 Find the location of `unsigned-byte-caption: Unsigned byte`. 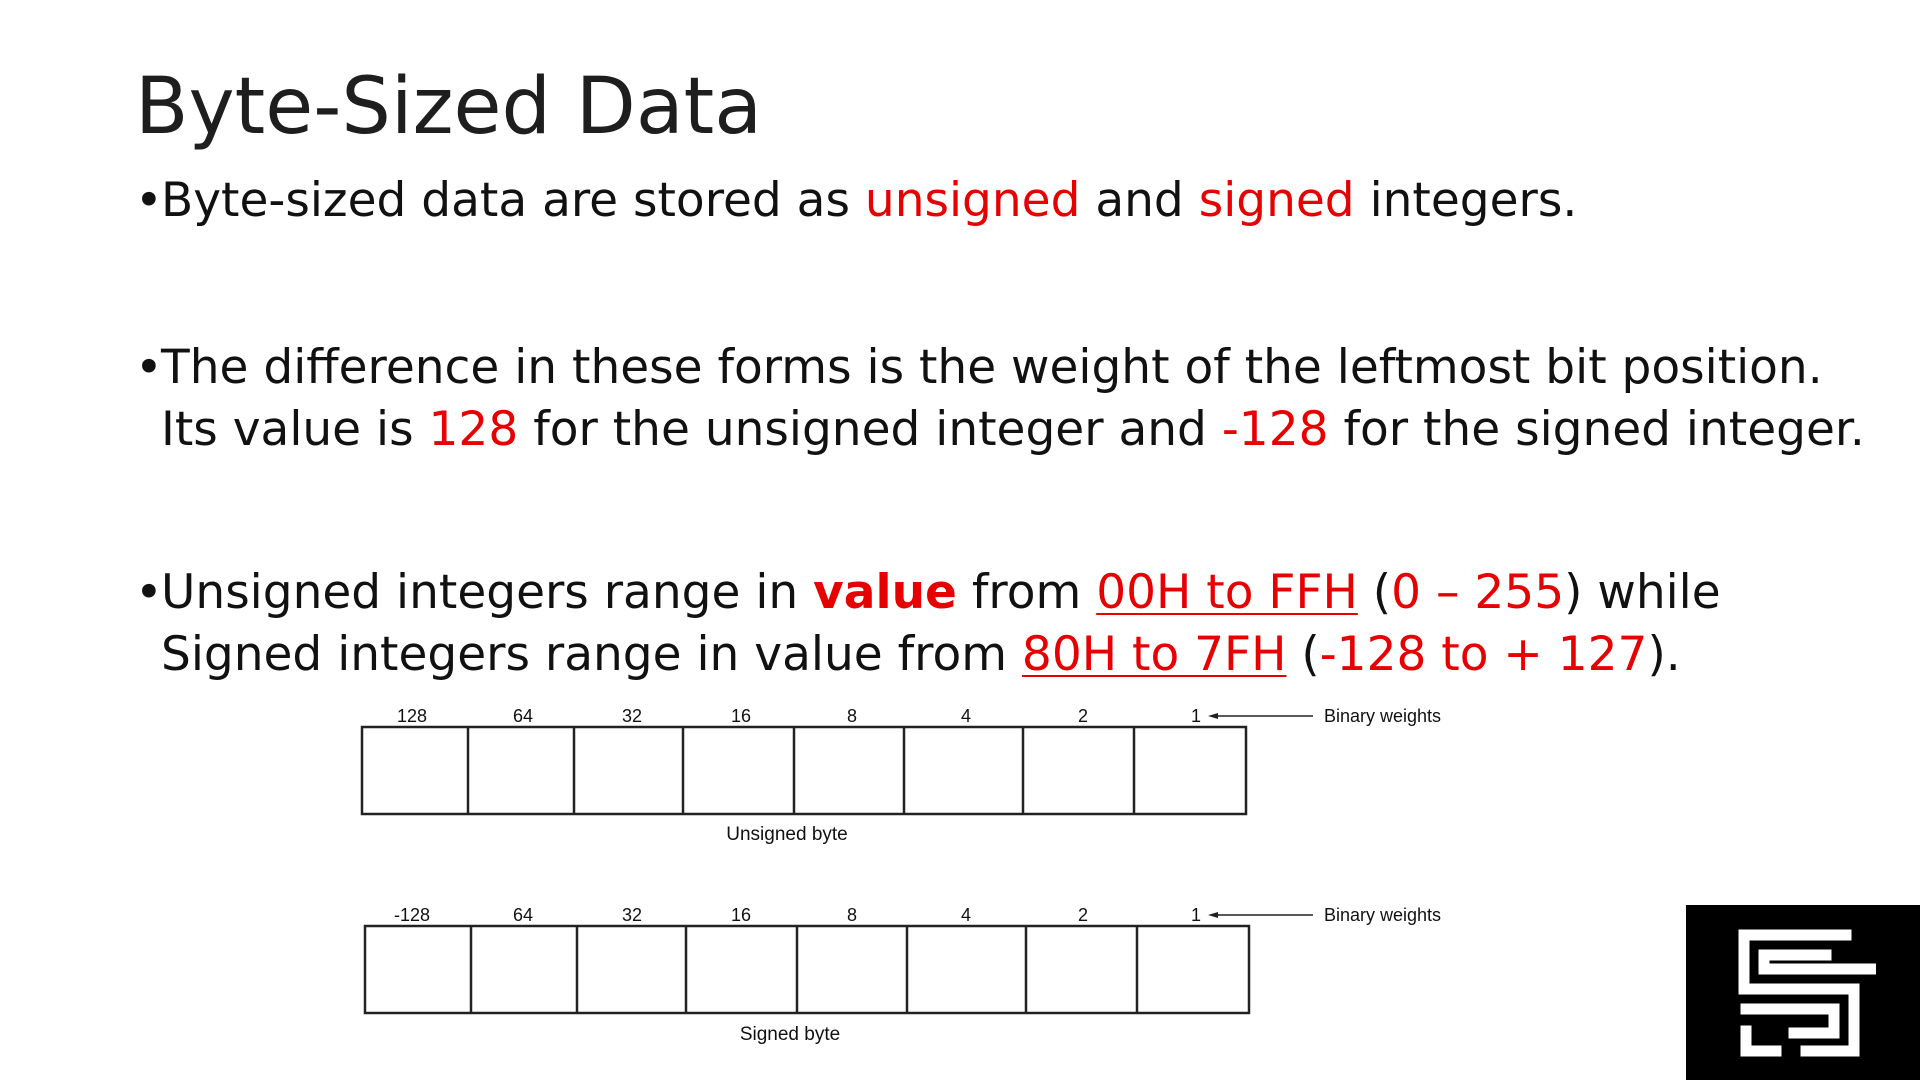

unsigned-byte-caption: Unsigned byte is located at coordinates (786, 834).